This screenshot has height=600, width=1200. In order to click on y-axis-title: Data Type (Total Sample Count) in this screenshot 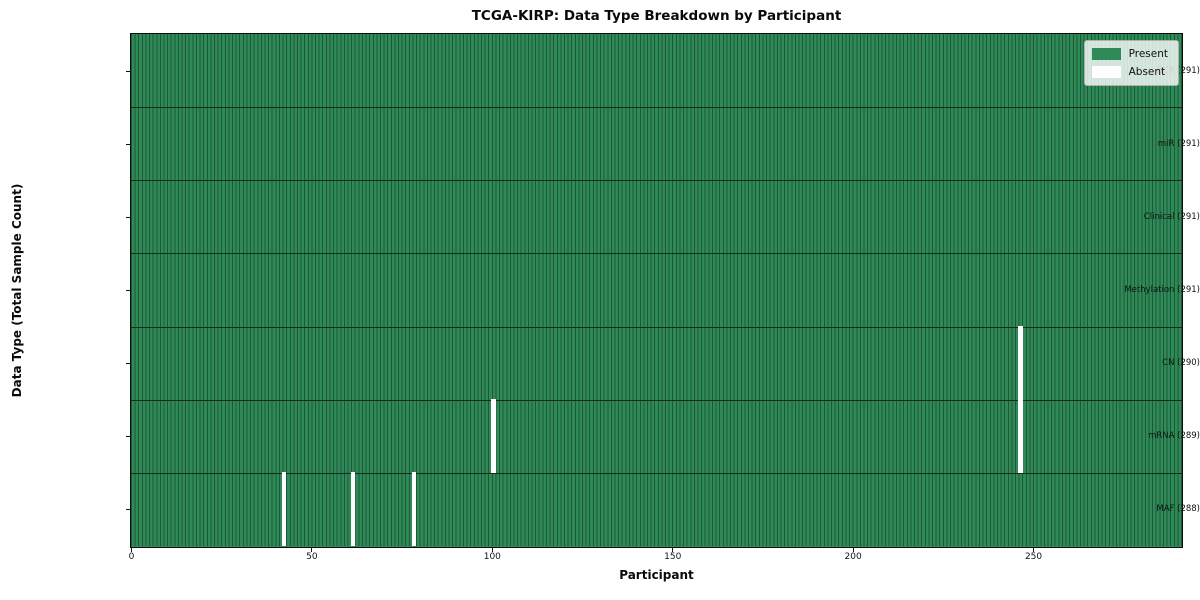, I will do `click(17, 290)`.